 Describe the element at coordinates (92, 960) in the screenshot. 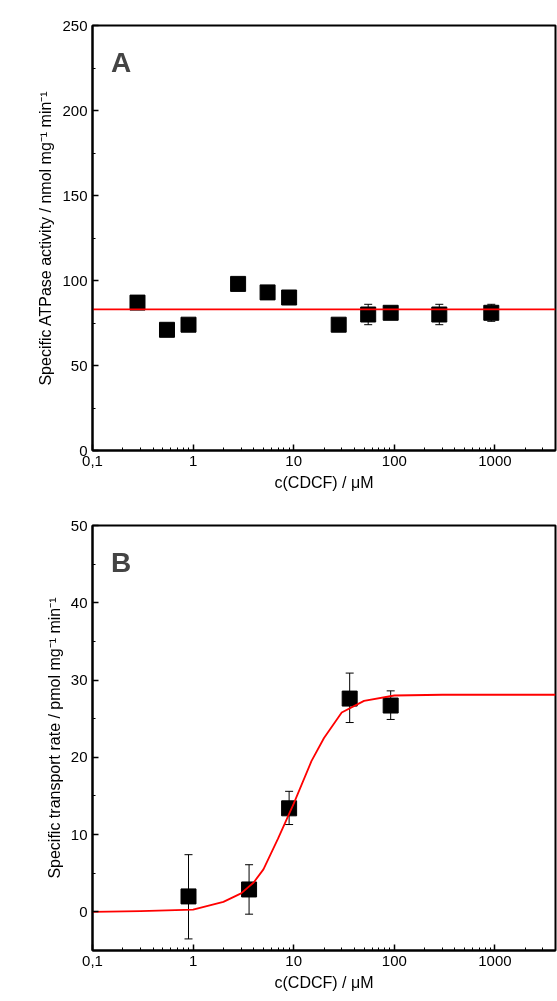

I see `x-tick-label: 0,1` at that location.